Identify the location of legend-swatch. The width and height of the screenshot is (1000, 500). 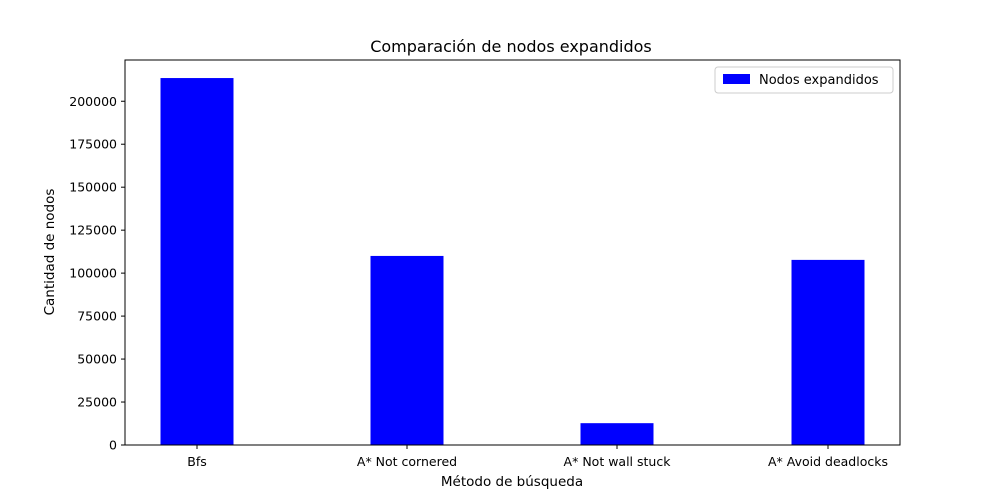
(736, 79).